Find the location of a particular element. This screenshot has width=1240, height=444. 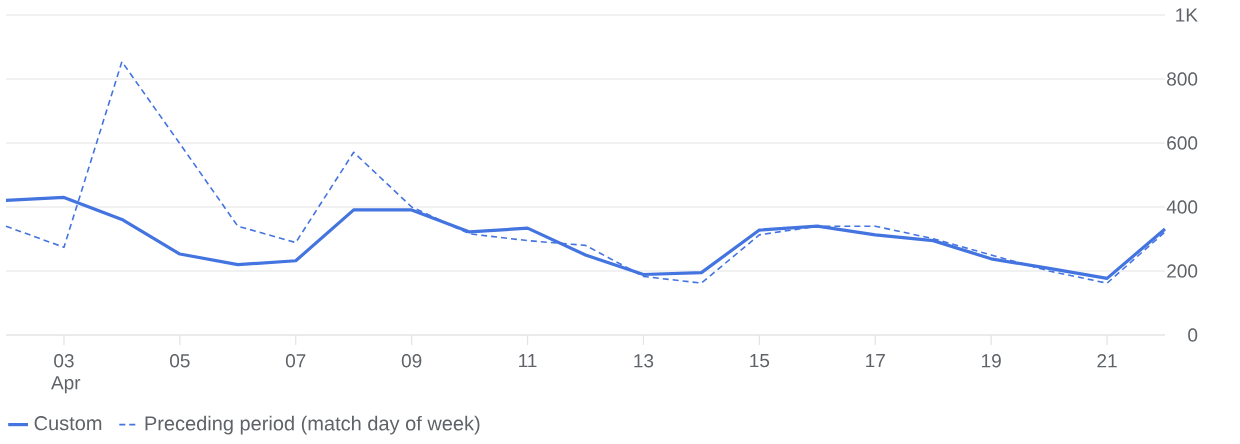

x-tick-label: 05 is located at coordinates (180, 361).